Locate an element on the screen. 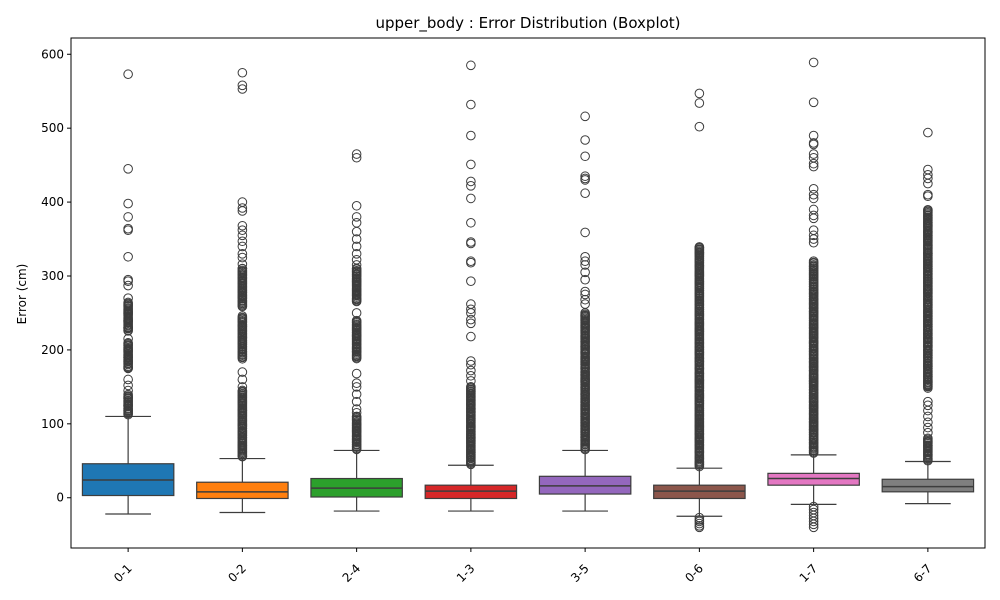 The width and height of the screenshot is (1000, 600). y-axis-title: Error (cm) is located at coordinates (22, 294).